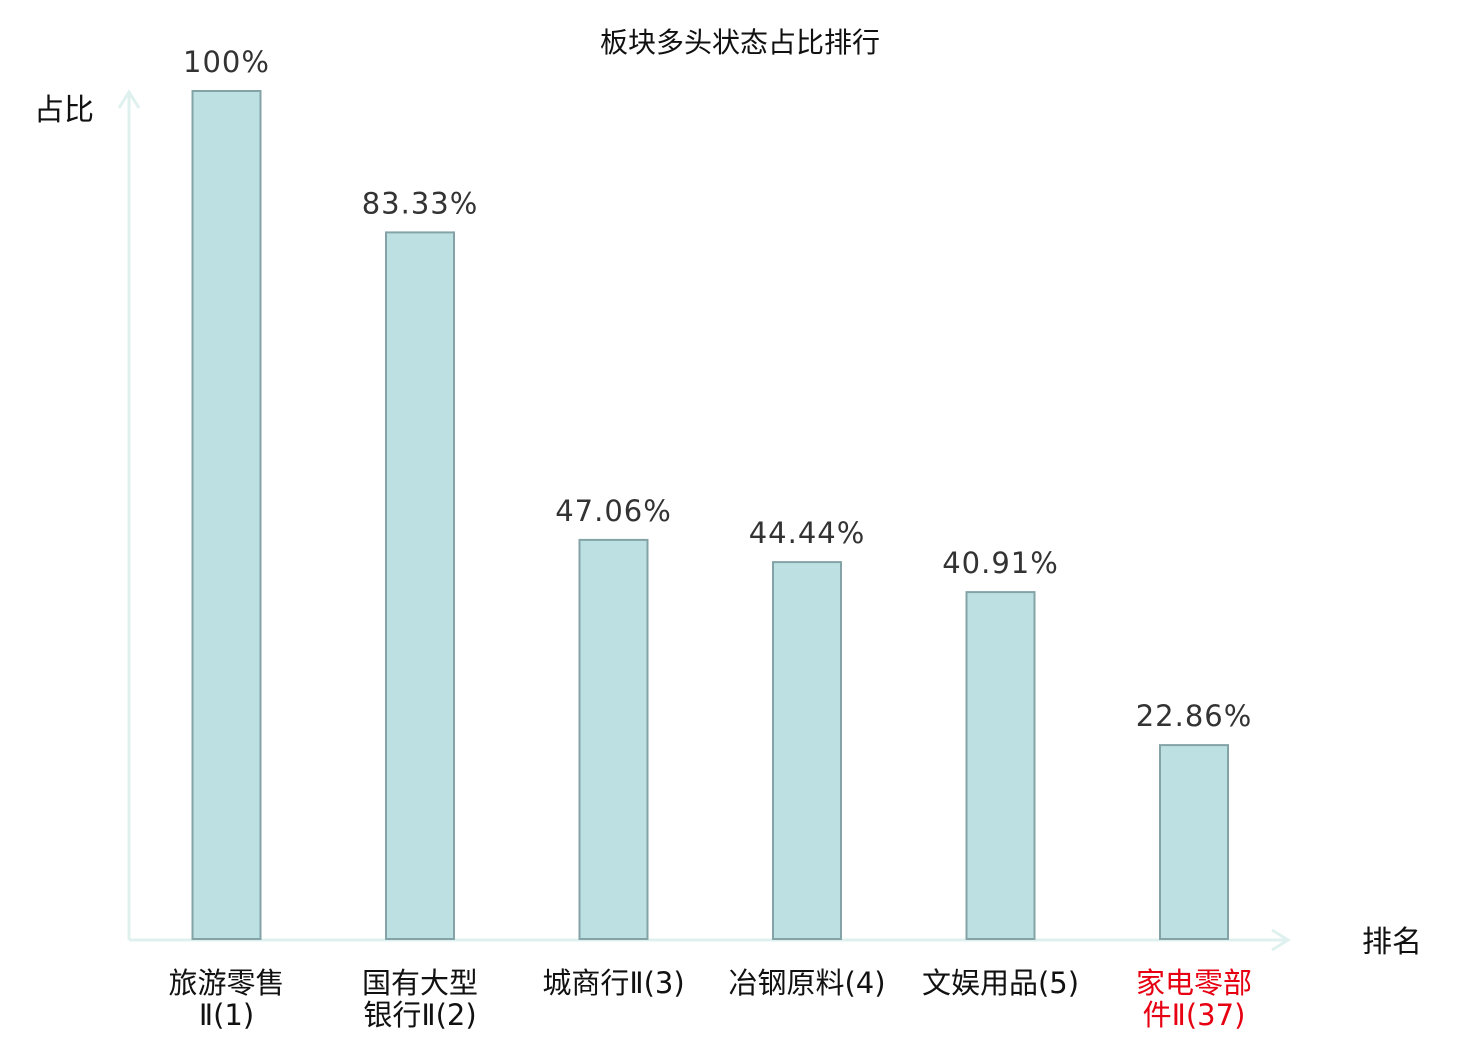 This screenshot has width=1480, height=1040. Describe the element at coordinates (226, 983) in the screenshot. I see `category-label-1-line-1: 旅游零售` at that location.